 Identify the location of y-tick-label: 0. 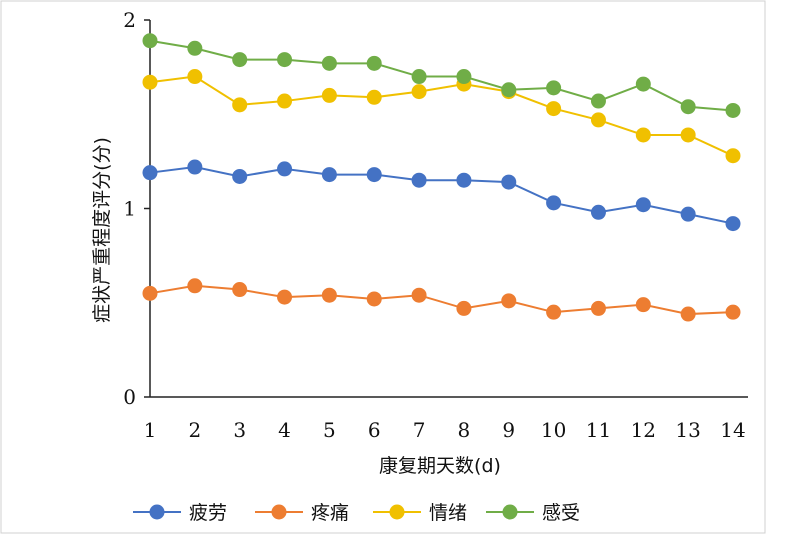
(129, 397).